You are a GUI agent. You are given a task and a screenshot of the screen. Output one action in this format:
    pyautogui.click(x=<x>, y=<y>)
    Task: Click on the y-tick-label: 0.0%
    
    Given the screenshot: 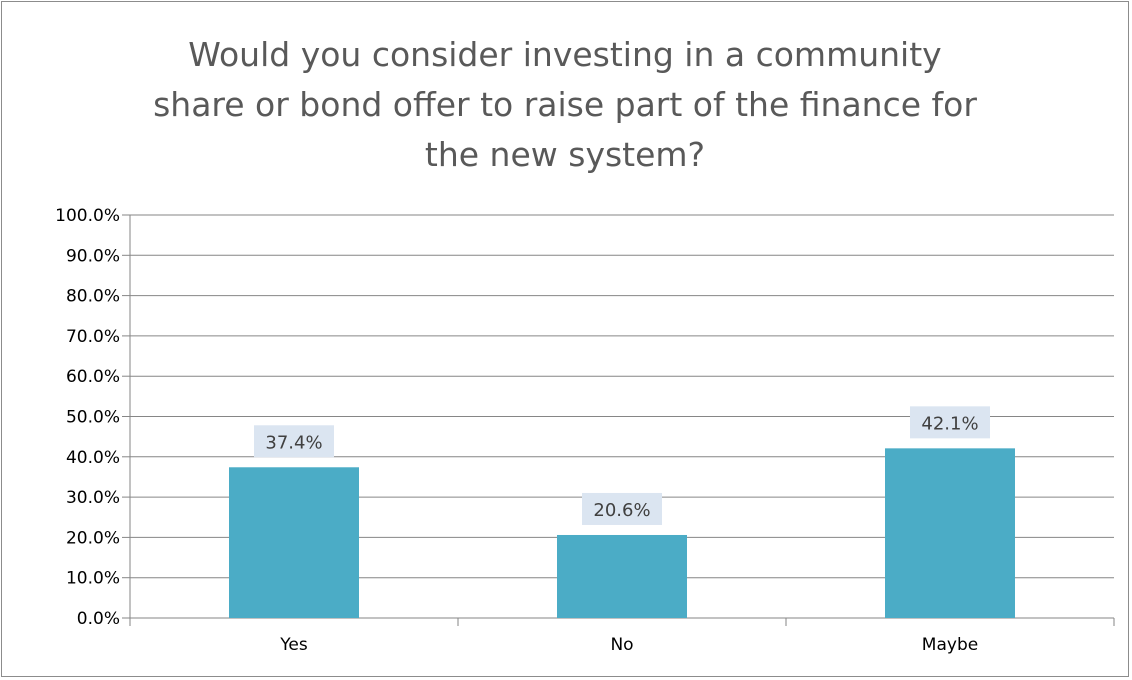 What is the action you would take?
    pyautogui.click(x=98, y=619)
    